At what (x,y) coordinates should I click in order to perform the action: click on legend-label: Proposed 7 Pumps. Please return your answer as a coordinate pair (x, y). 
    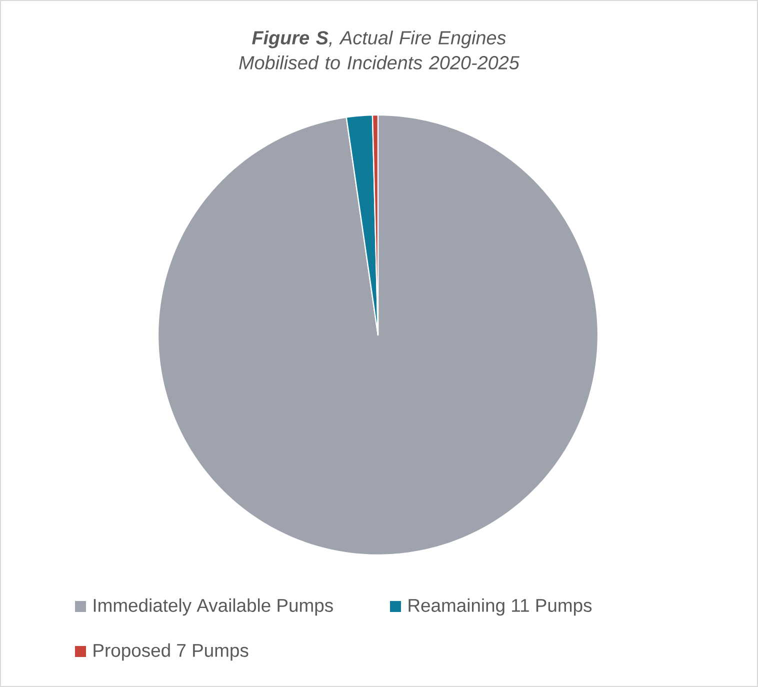
    Looking at the image, I should click on (171, 652).